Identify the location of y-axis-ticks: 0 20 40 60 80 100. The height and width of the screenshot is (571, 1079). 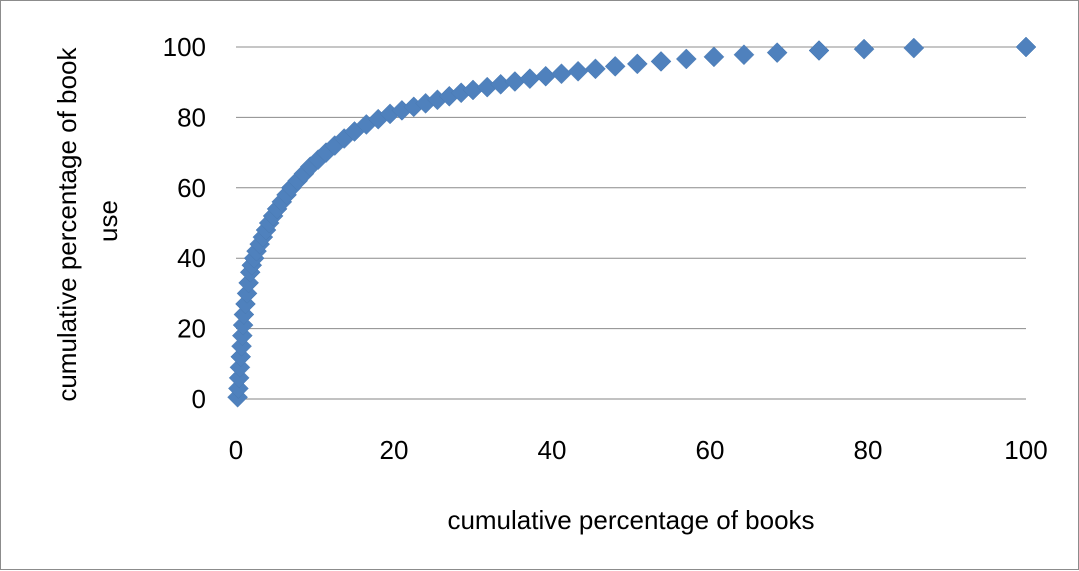
(184, 223).